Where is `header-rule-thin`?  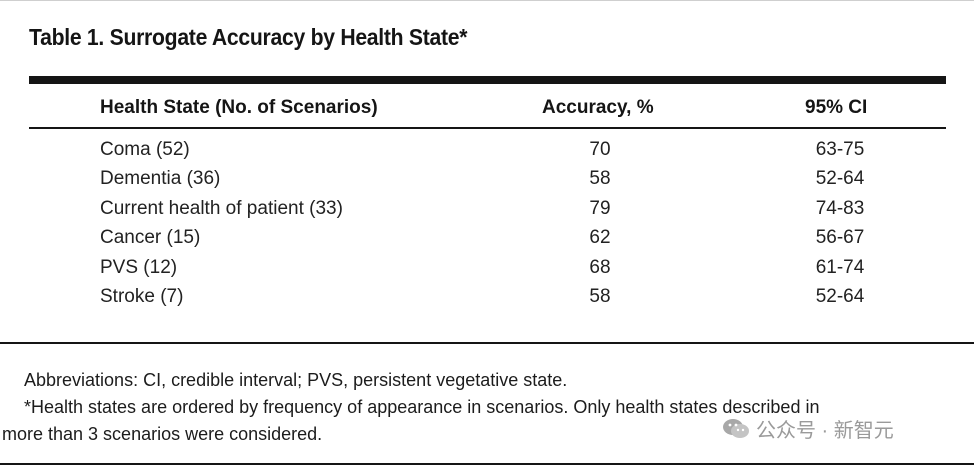 header-rule-thin is located at coordinates (487, 128).